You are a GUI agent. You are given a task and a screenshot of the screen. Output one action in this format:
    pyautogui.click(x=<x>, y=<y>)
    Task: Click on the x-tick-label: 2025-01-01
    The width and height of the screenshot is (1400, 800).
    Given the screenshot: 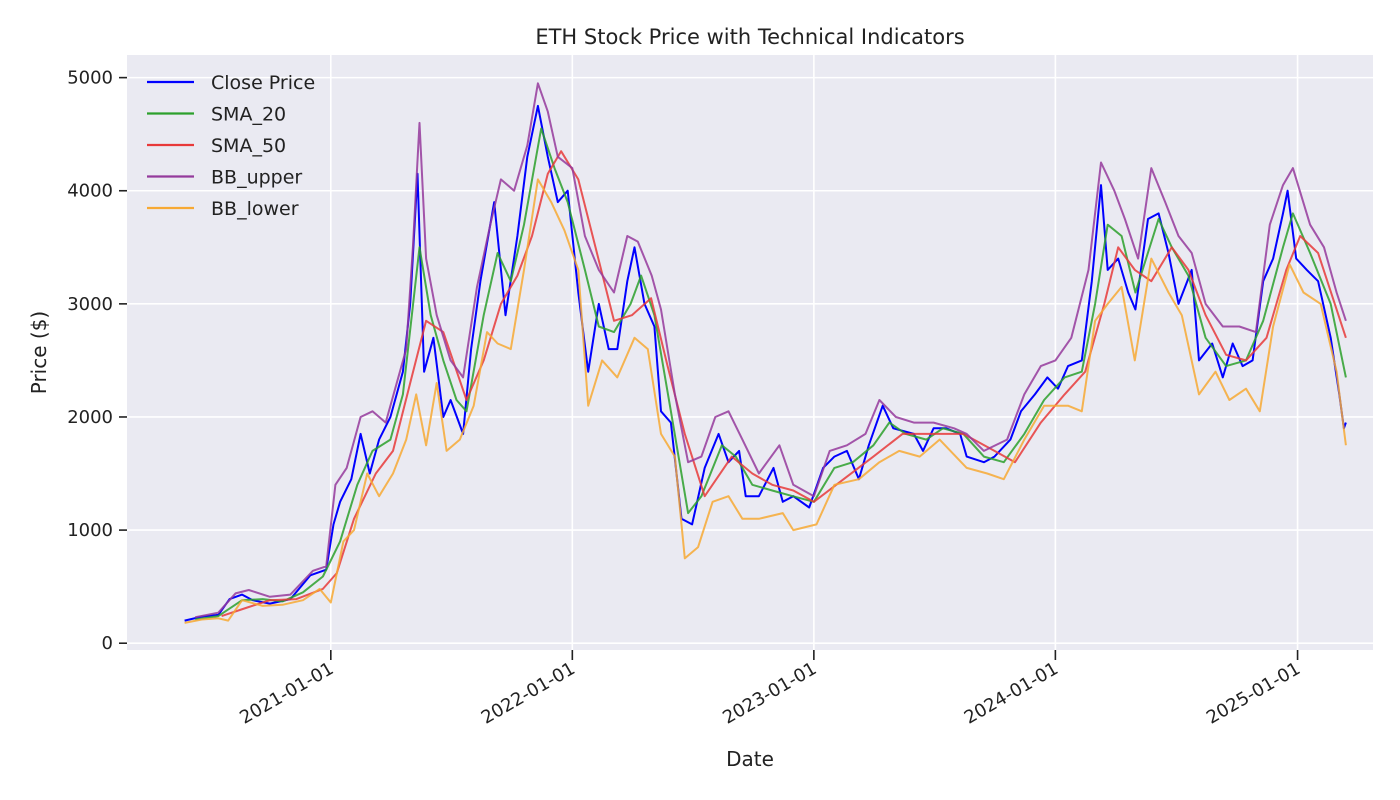 What is the action you would take?
    pyautogui.click(x=1253, y=693)
    